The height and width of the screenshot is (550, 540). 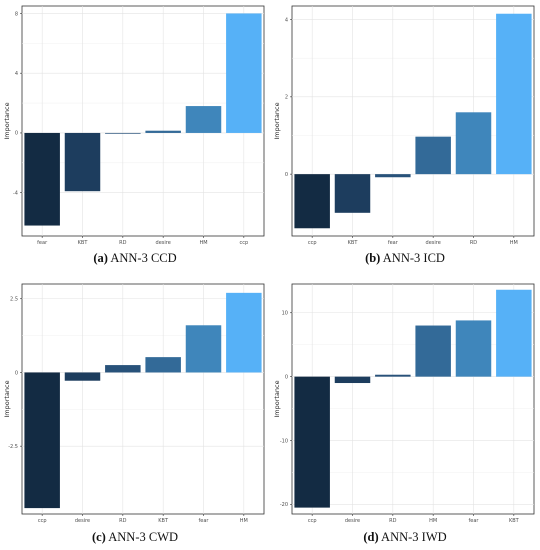 What do you see at coordinates (42, 243) in the screenshot?
I see `x-tick-label-a: fear` at bounding box center [42, 243].